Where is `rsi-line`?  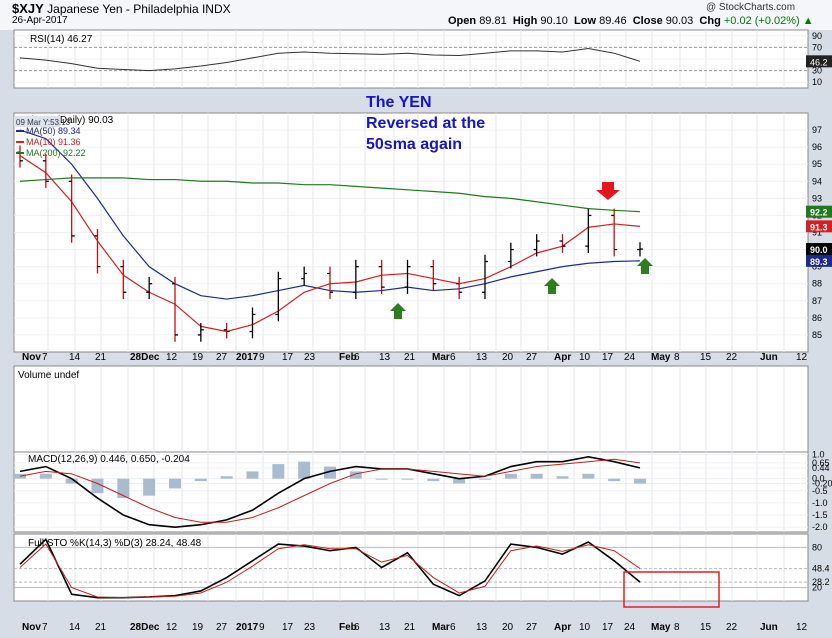
rsi-line is located at coordinates (330, 60).